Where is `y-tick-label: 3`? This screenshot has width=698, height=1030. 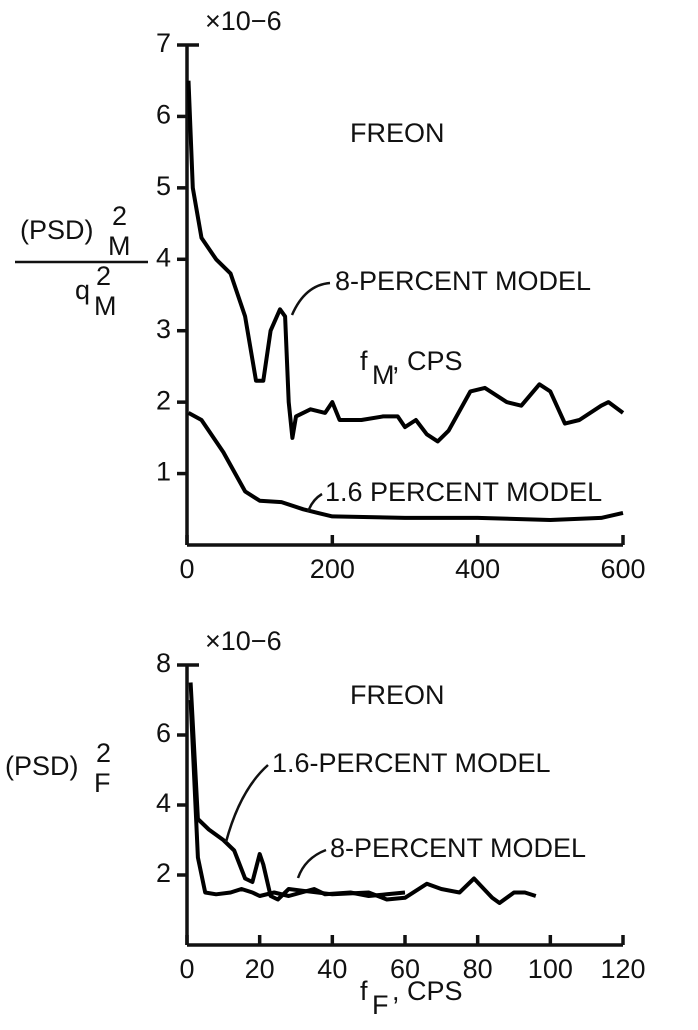 y-tick-label: 3 is located at coordinates (163, 329).